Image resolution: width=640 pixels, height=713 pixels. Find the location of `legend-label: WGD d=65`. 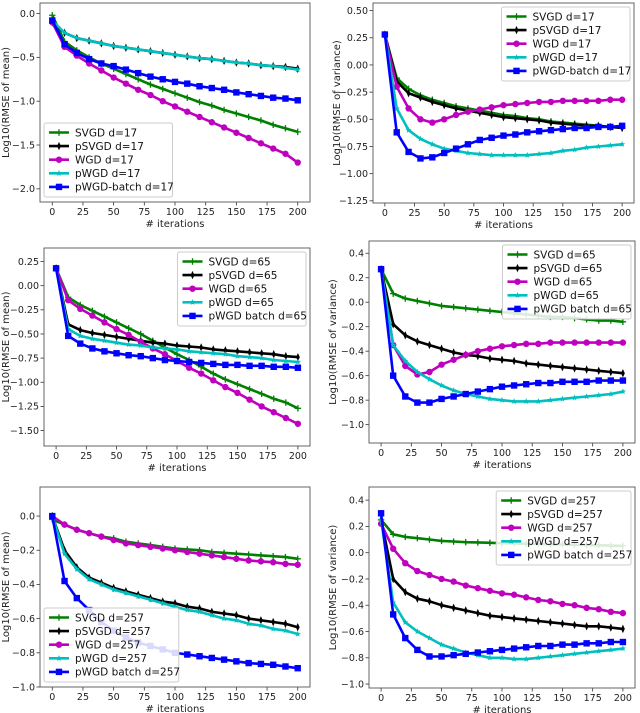

legend-label: WGD d=65 is located at coordinates (563, 283).